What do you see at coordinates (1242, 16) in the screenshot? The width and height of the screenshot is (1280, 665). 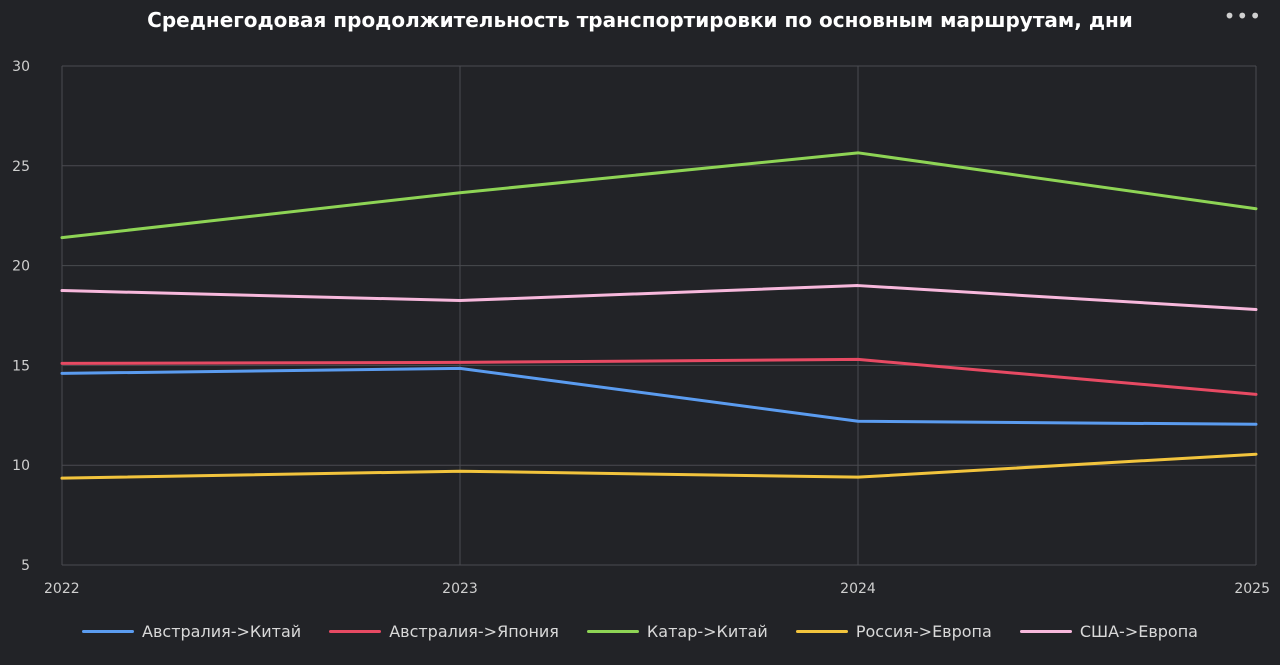 I see `more-options-icon: •••` at bounding box center [1242, 16].